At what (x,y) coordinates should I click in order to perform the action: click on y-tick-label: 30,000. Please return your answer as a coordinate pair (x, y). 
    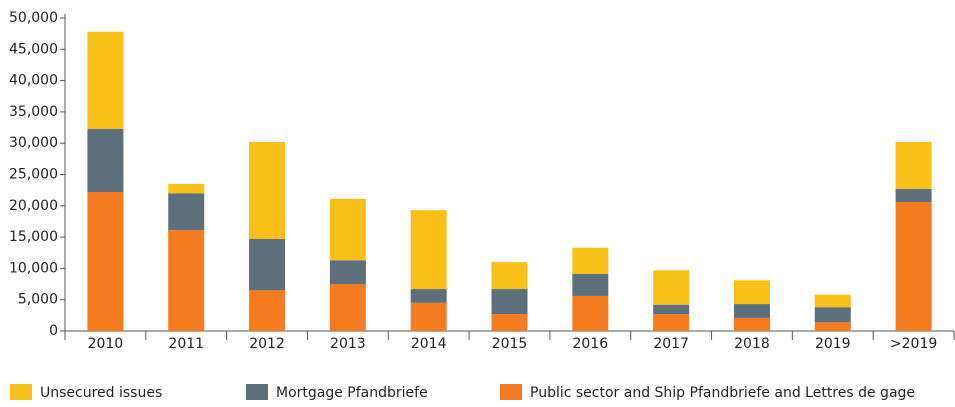
    Looking at the image, I should click on (33, 143).